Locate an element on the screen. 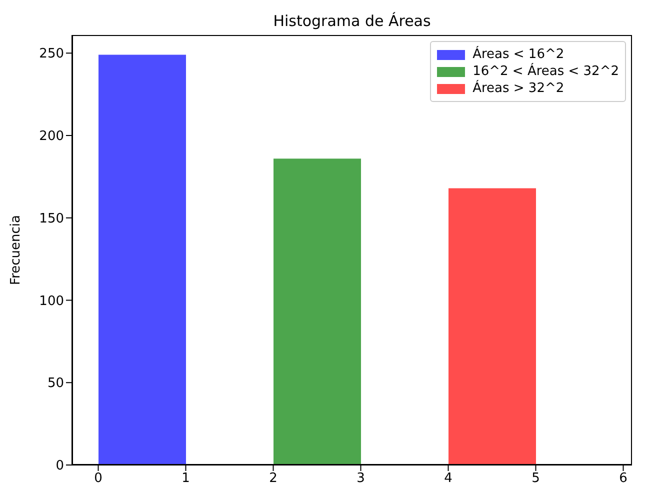 This screenshot has height=493, width=645. legend-label: 16^2 < Áreas < 32^2 is located at coordinates (545, 71).